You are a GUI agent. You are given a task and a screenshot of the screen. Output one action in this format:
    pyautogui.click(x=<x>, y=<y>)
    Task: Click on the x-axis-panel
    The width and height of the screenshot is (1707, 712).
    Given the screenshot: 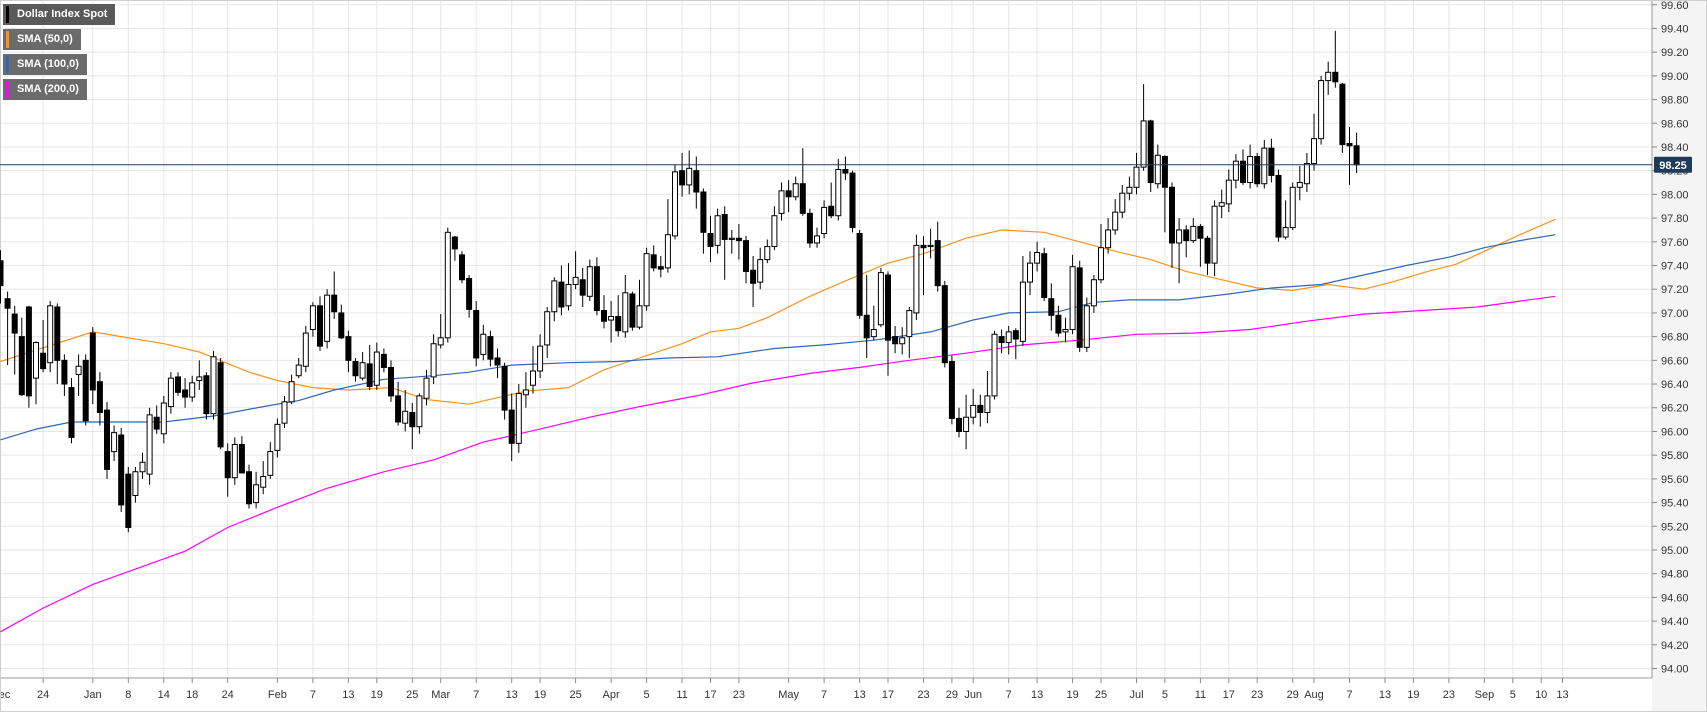 What is the action you would take?
    pyautogui.click(x=826, y=695)
    